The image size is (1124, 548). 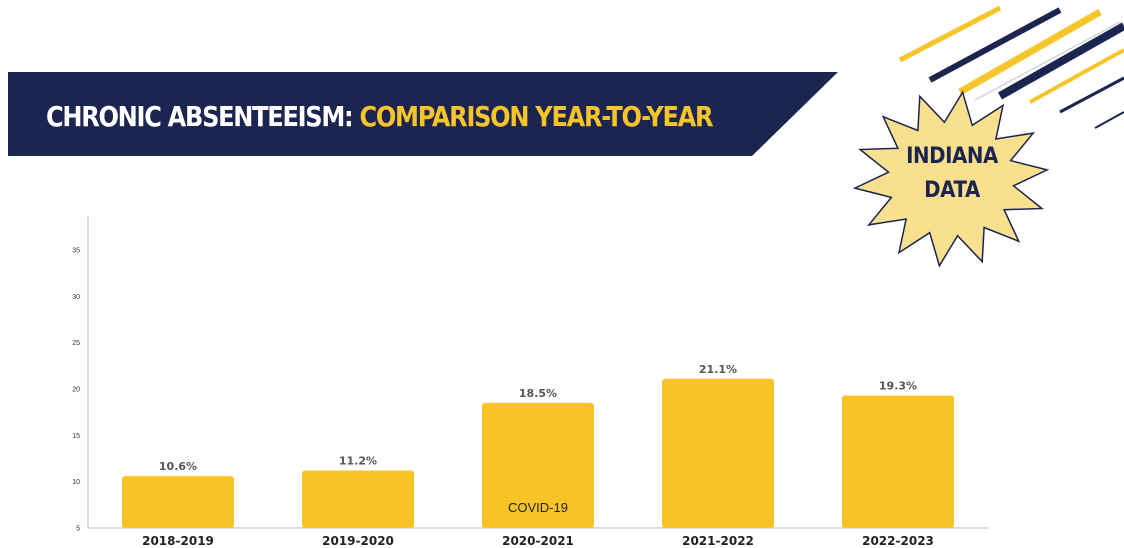 I want to click on title-banner, so click(x=423, y=114).